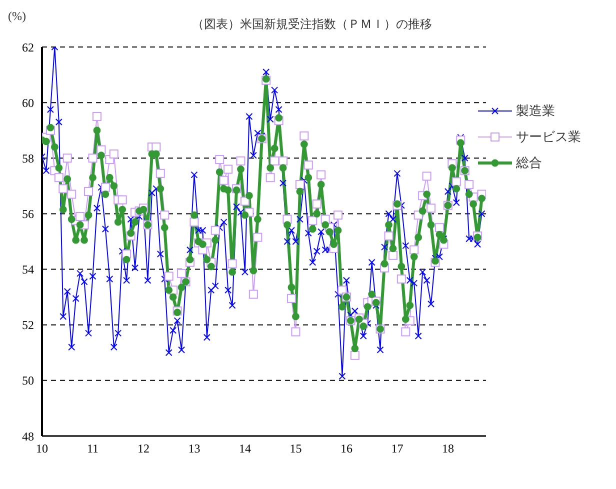 The height and width of the screenshot is (489, 616). Describe the element at coordinates (535, 111) in the screenshot. I see `legend-label: 製造業` at that location.